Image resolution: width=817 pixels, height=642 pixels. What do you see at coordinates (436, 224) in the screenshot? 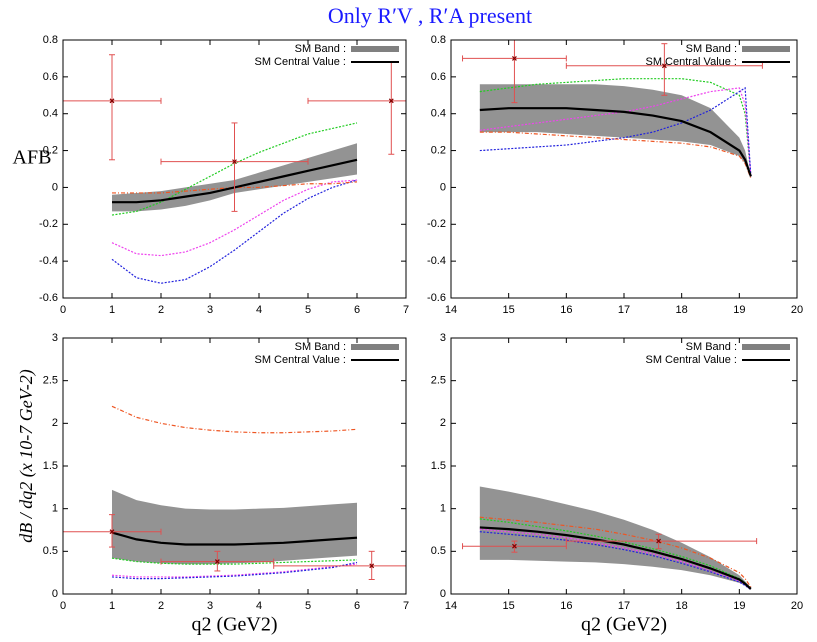
I see `y-tick-label: -0.2` at bounding box center [436, 224].